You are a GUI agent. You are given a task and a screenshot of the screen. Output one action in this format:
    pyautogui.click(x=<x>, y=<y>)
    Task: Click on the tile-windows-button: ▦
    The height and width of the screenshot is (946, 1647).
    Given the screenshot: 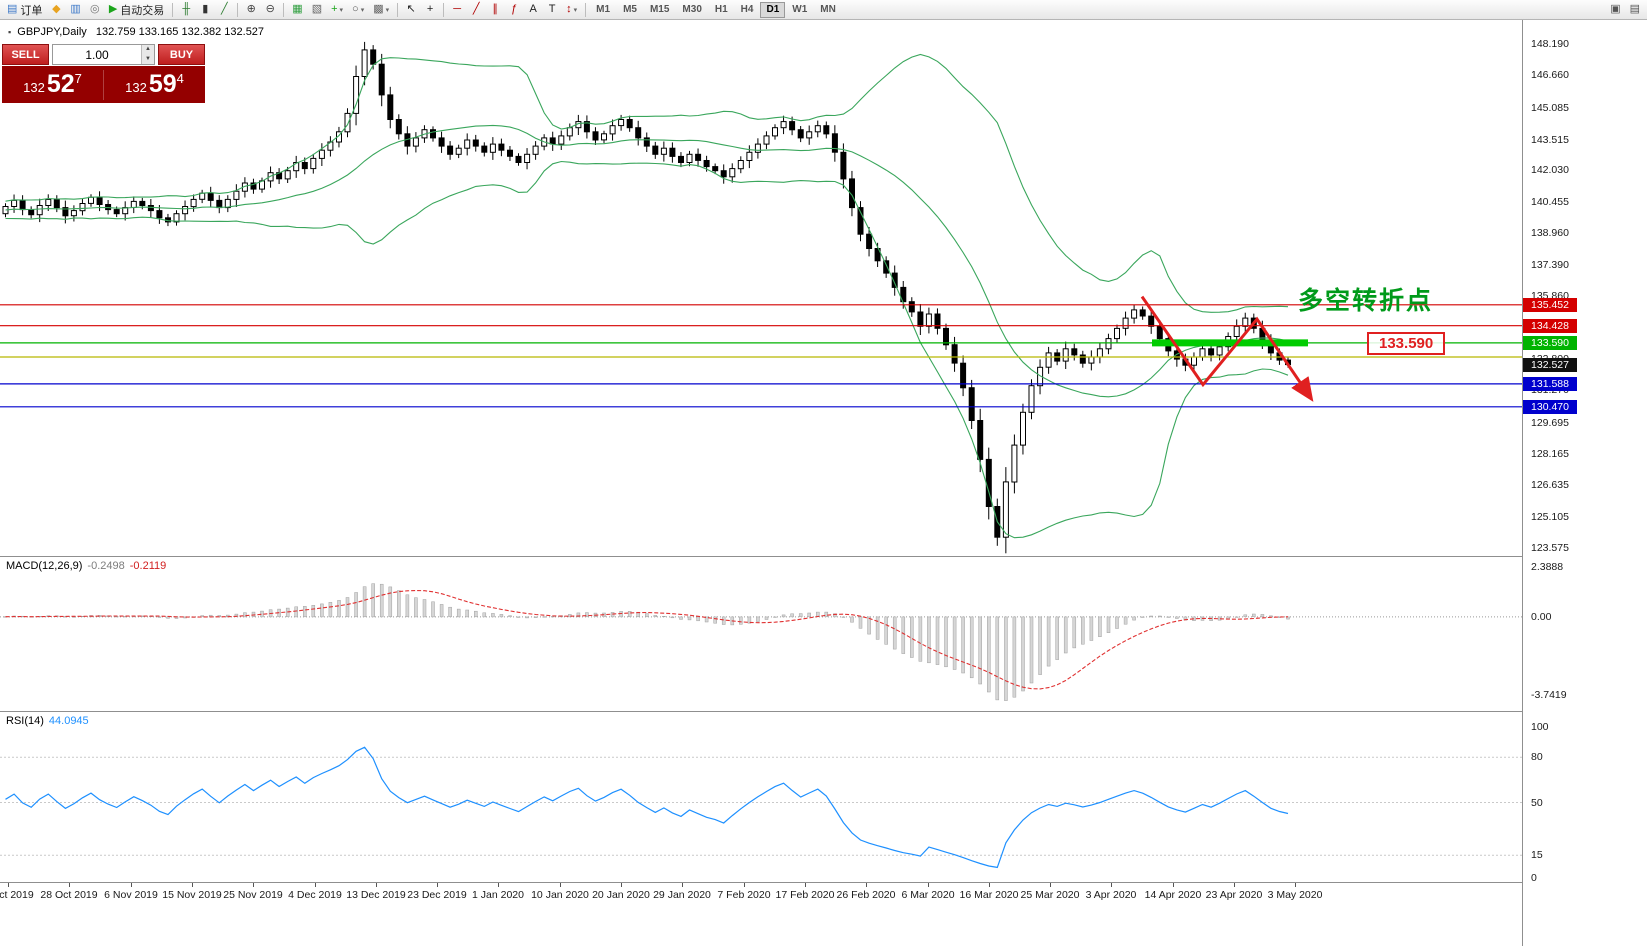 What is the action you would take?
    pyautogui.click(x=297, y=10)
    